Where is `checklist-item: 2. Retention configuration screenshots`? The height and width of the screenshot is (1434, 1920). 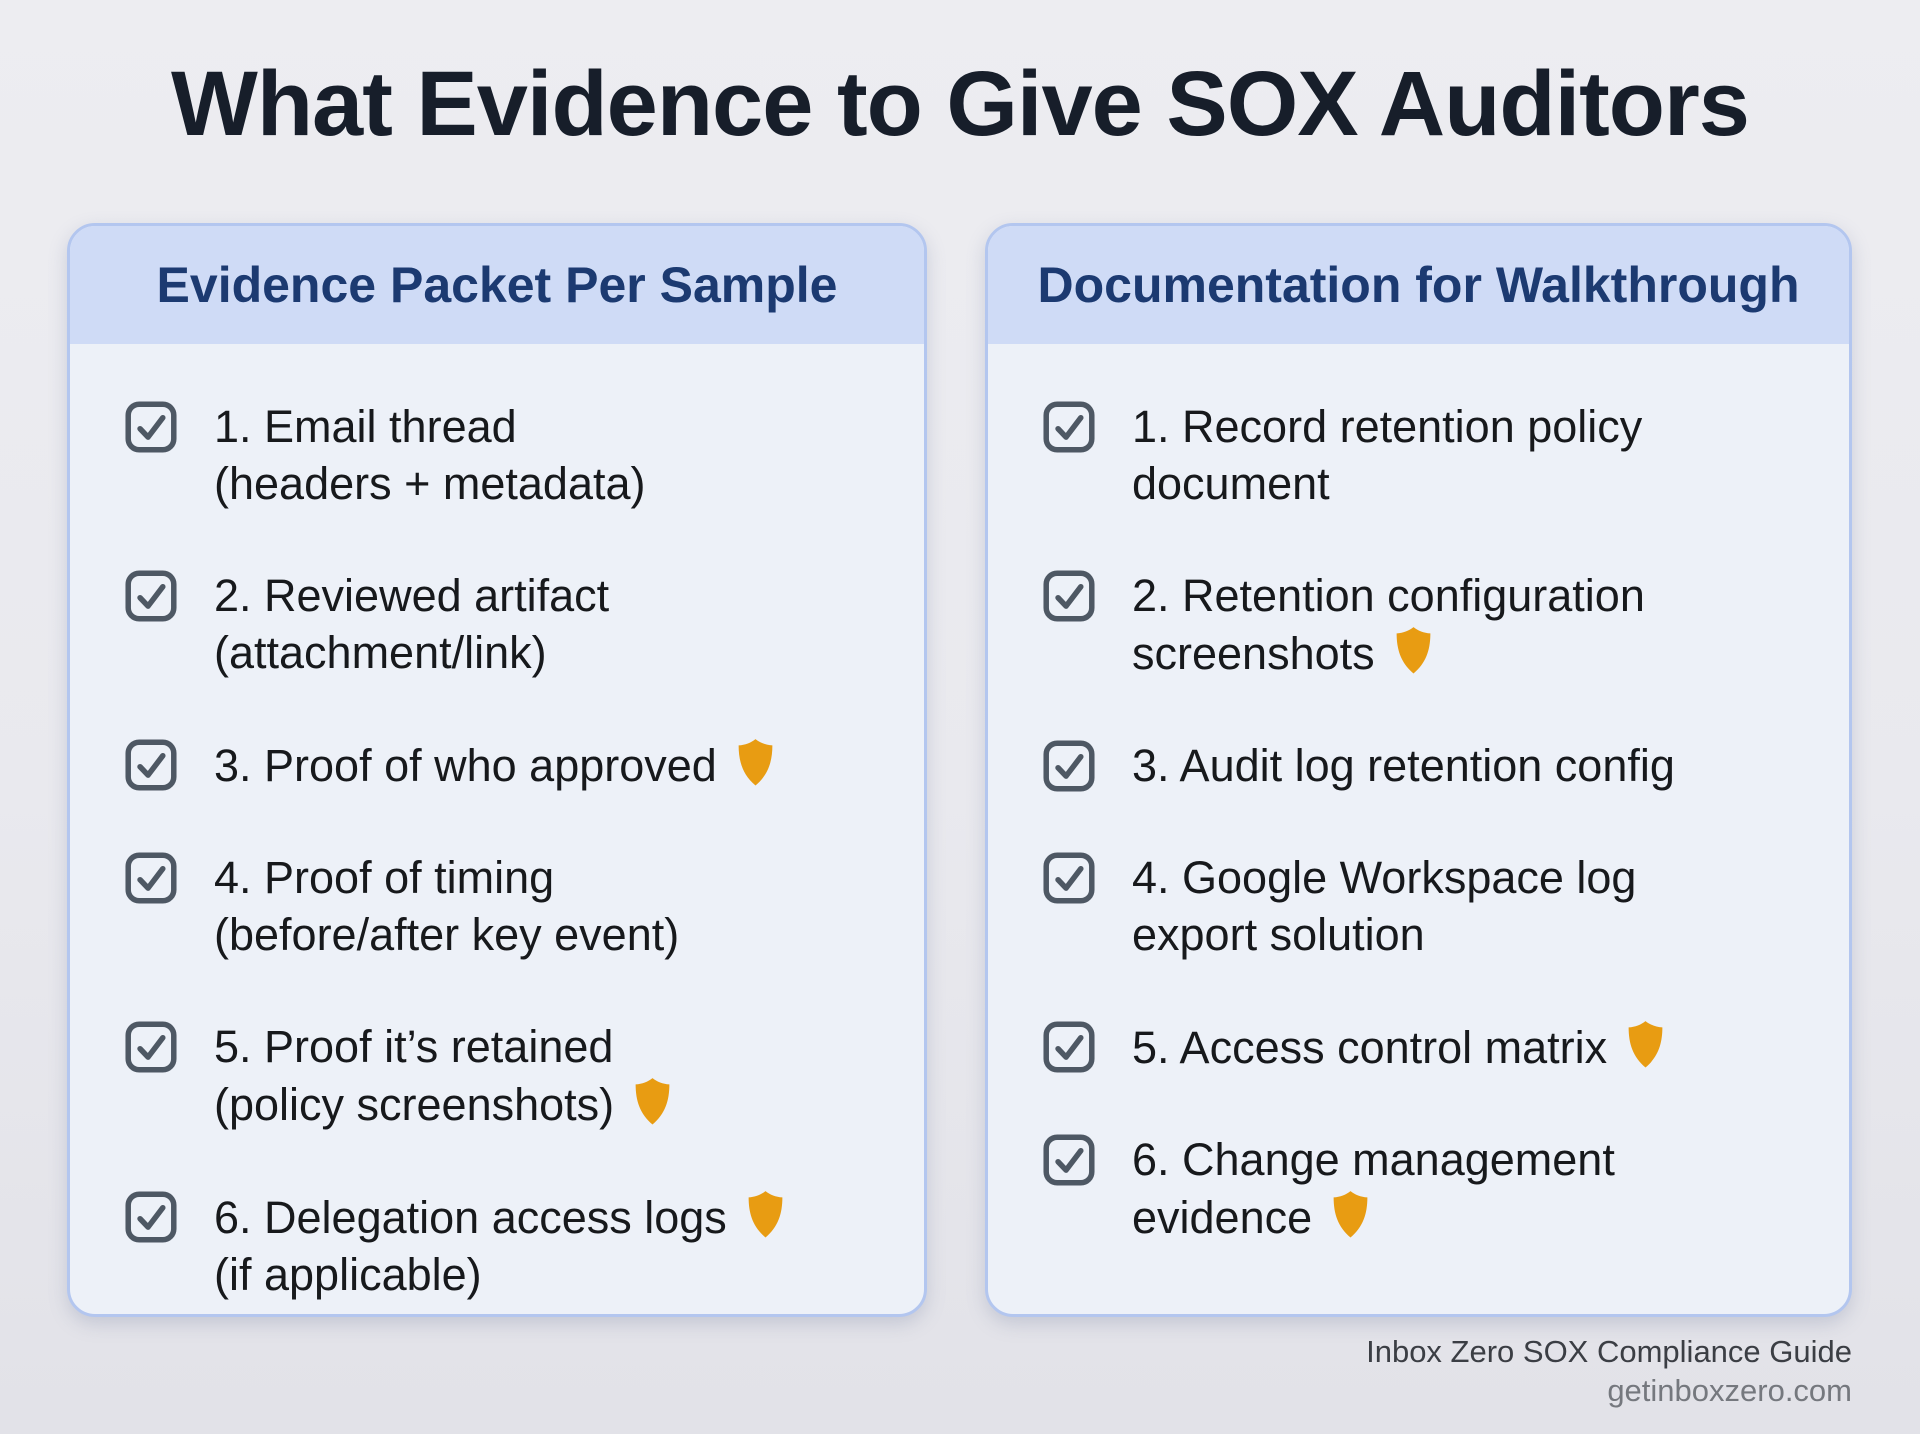
checklist-item: 2. Retention configuration screenshots is located at coordinates (1425, 624).